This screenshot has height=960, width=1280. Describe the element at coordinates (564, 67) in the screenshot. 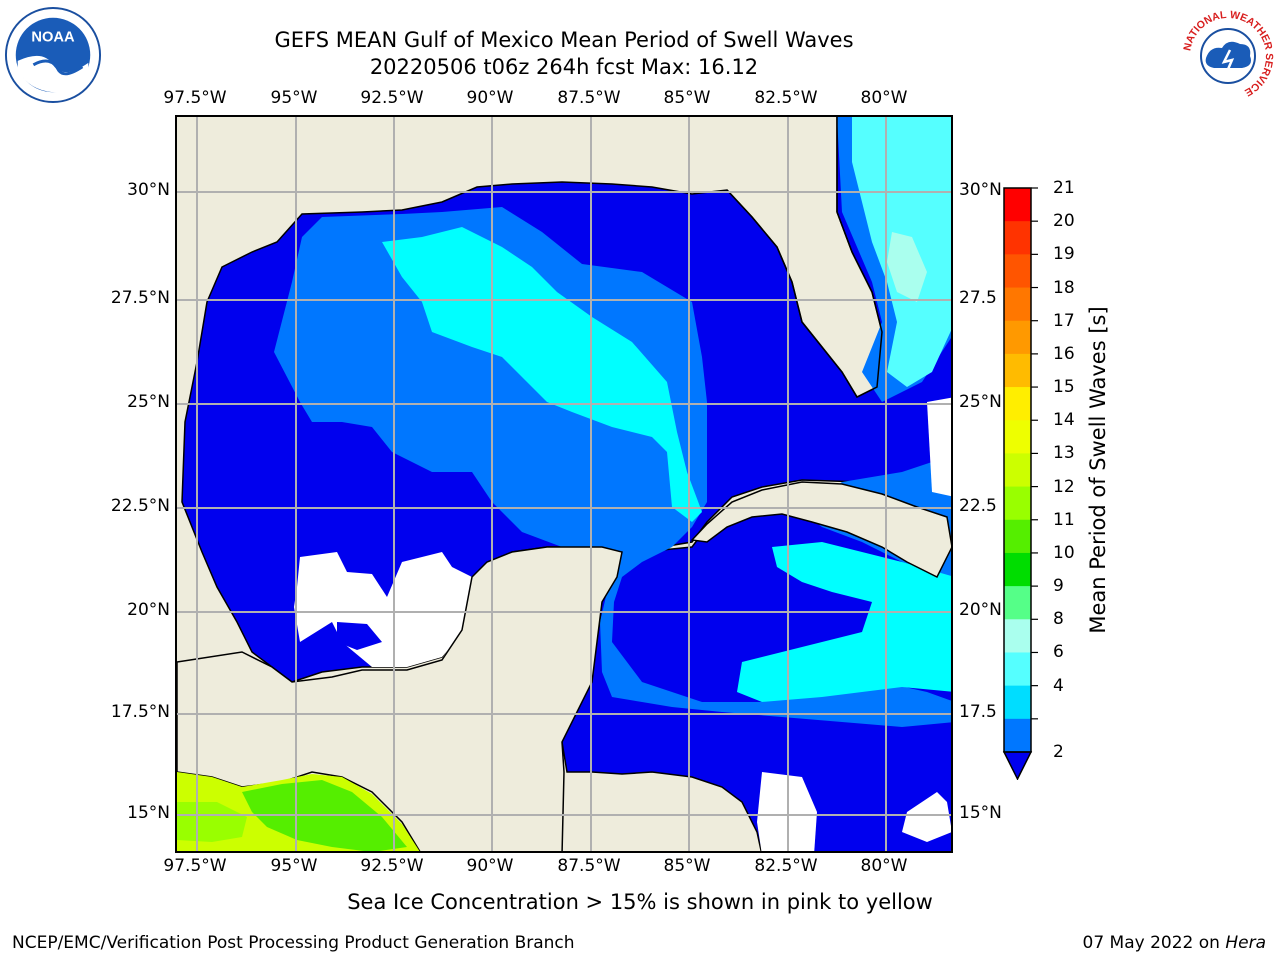

I see `map-subtitle: 20220506 t06z 264h fcst Max: 16.12` at that location.